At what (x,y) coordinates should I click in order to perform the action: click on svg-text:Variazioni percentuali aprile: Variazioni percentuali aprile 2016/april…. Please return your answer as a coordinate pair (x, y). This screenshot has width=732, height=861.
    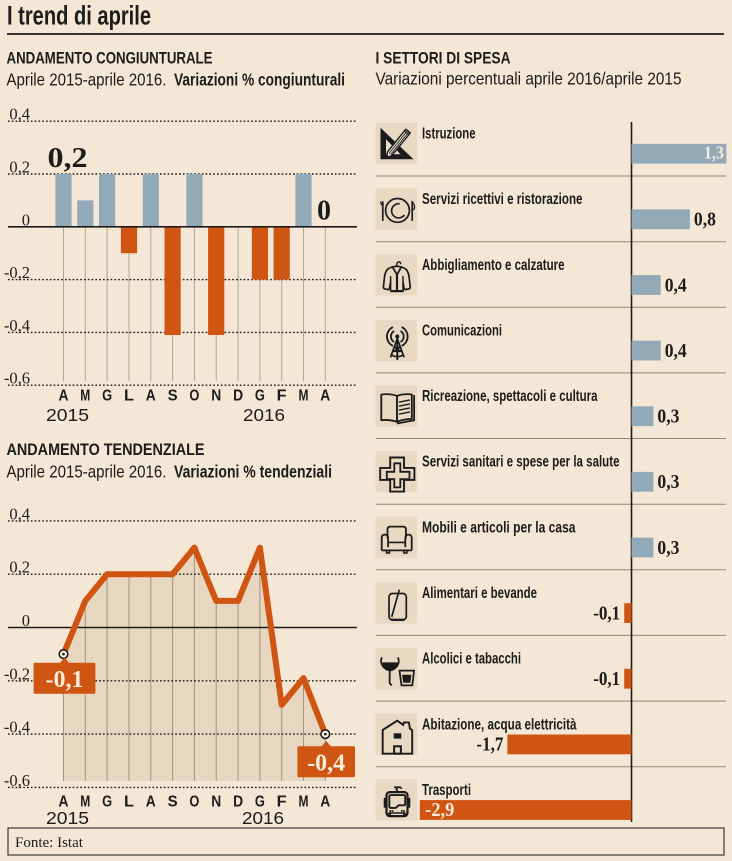
    Looking at the image, I should click on (529, 79).